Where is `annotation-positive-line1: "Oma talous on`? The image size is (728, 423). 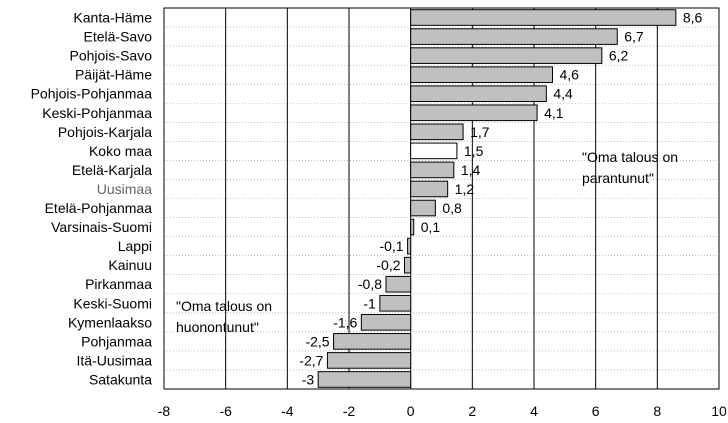 annotation-positive-line1: "Oma talous on is located at coordinates (630, 157).